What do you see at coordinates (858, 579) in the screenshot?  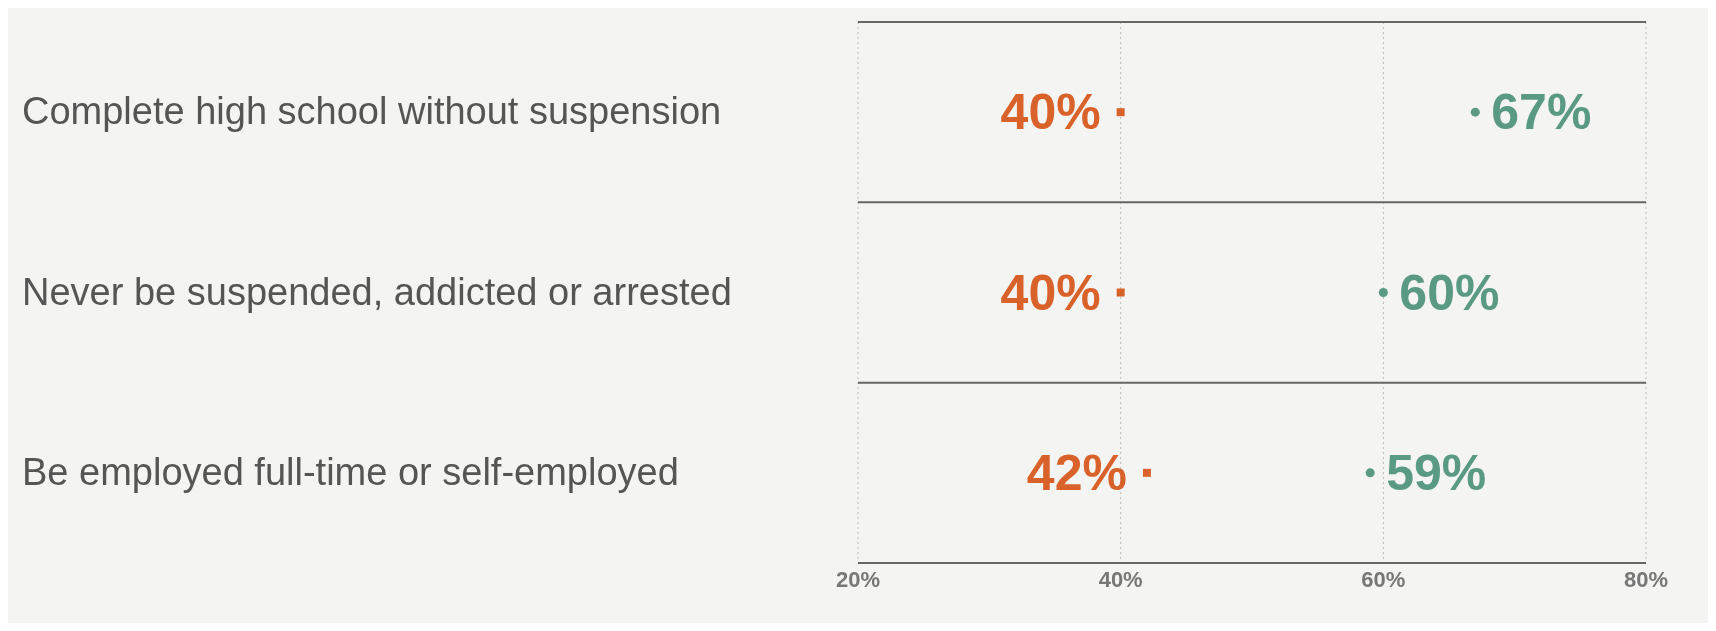 I see `x-tick-label: 20%` at bounding box center [858, 579].